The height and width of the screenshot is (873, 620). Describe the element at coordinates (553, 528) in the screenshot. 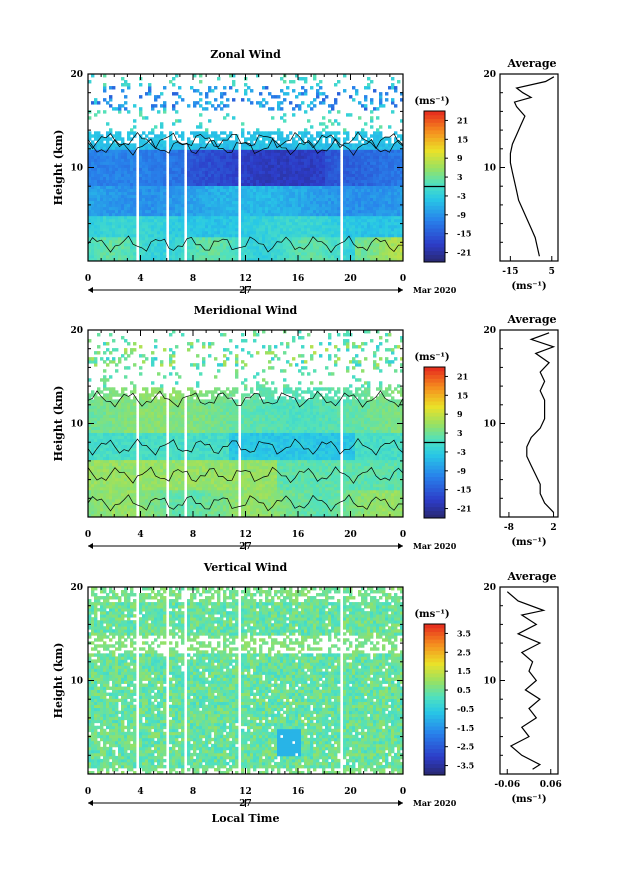

I see `profile-x-tick-label: 2` at that location.